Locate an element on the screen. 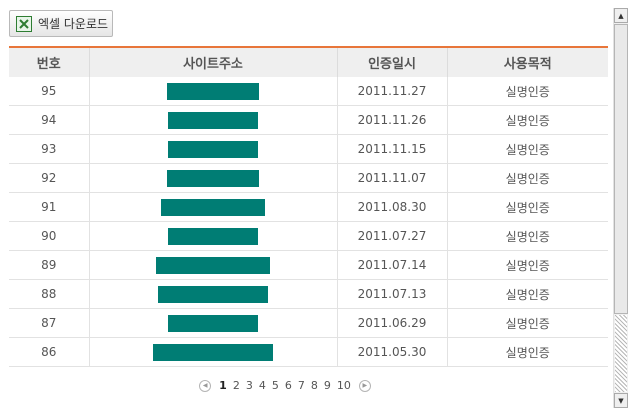 The width and height of the screenshot is (631, 415). table-row: 93 2011.11.15 실명인증 is located at coordinates (308, 149).